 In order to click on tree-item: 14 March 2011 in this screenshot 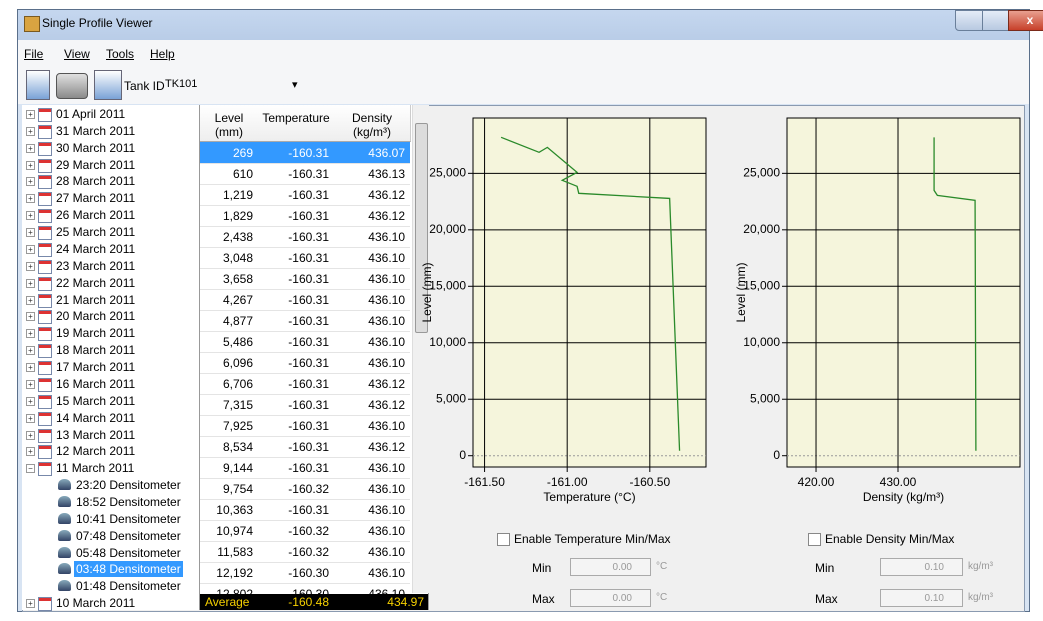, I will do `click(96, 417)`.